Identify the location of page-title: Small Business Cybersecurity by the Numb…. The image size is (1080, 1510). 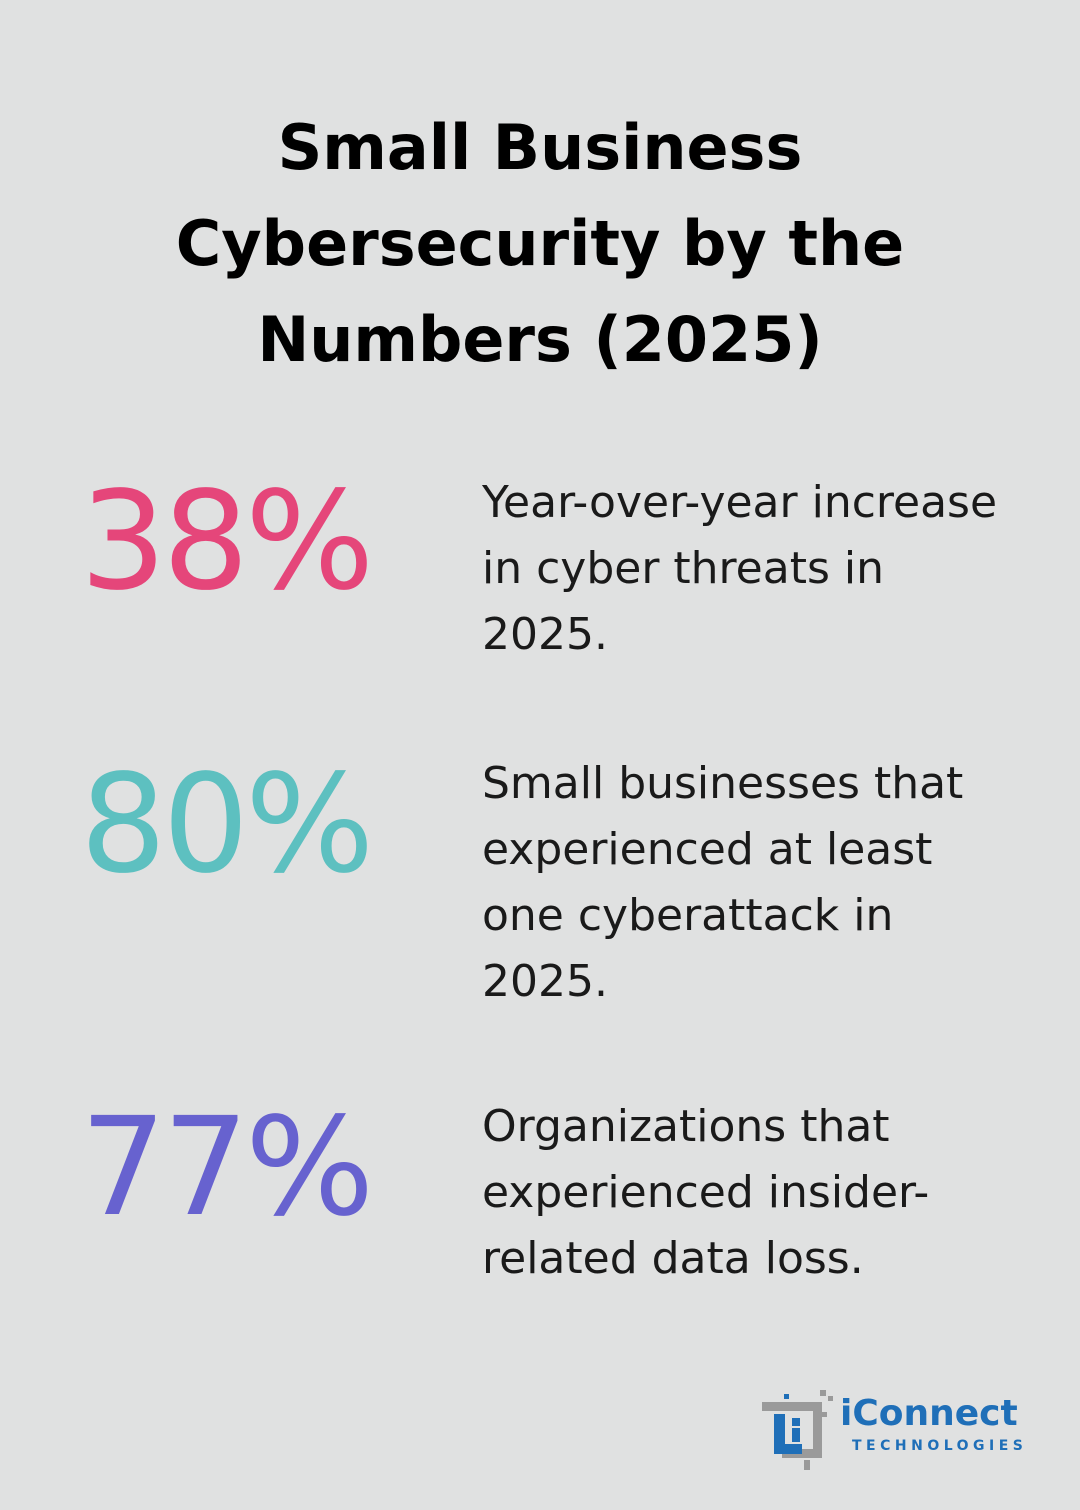
(540, 243).